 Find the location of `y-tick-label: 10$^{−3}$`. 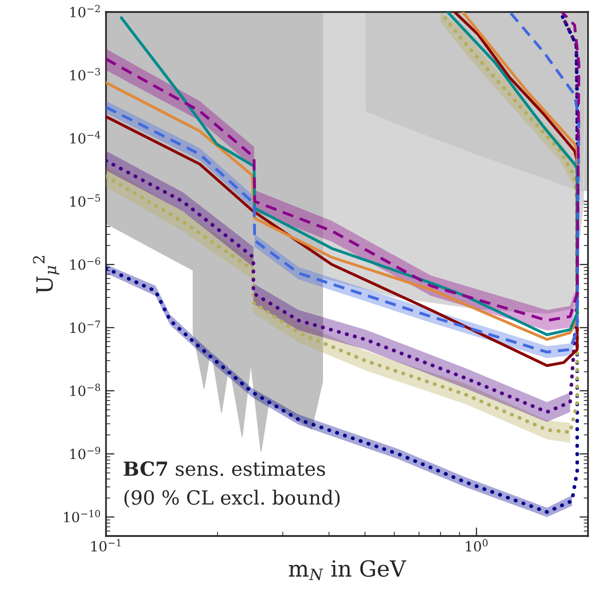

y-tick-label: 10$^{−3}$ is located at coordinates (85, 74).